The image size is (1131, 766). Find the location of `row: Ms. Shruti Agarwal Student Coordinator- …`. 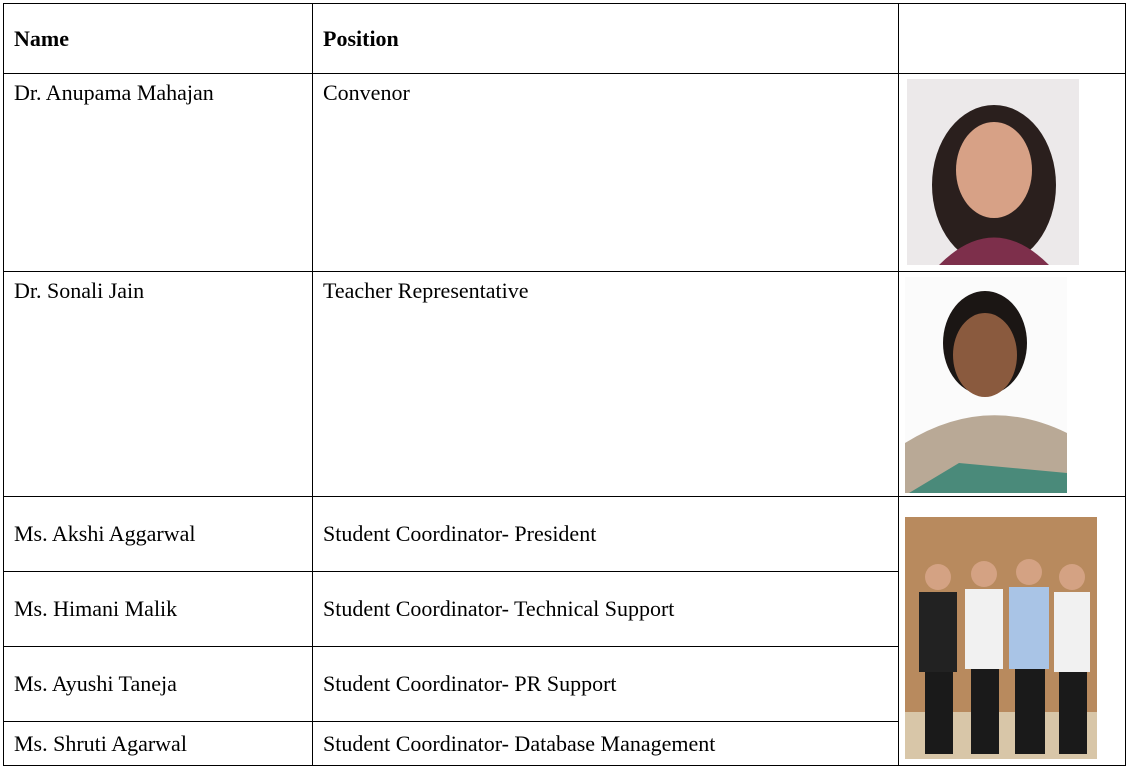

row: Ms. Shruti Agarwal Student Coordinator- … is located at coordinates (564, 743).